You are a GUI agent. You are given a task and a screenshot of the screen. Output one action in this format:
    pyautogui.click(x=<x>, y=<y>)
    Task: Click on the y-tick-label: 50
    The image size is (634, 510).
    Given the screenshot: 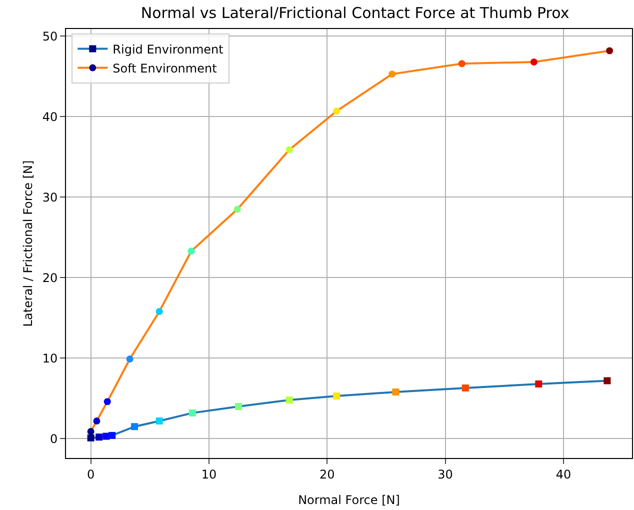 What is the action you would take?
    pyautogui.click(x=50, y=36)
    